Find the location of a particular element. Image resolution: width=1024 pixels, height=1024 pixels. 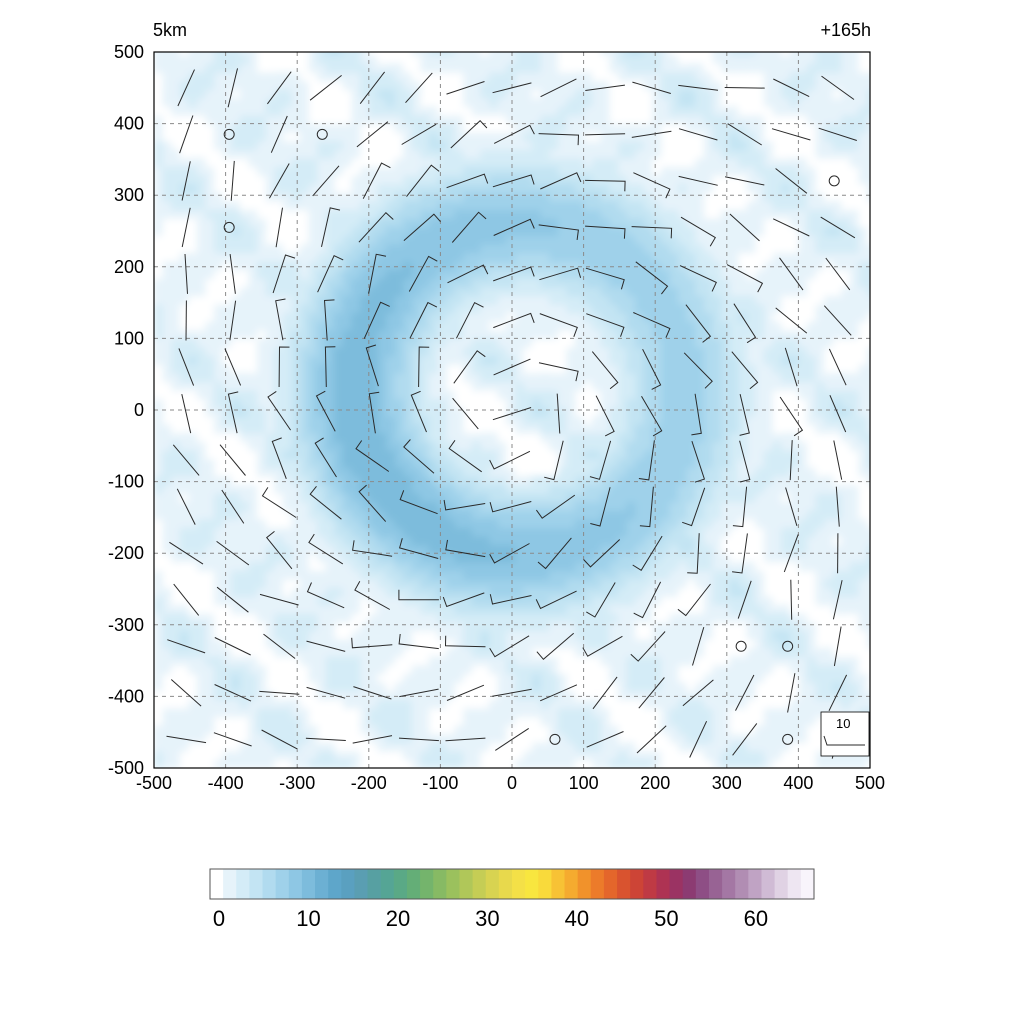

x-tick-label: 400 is located at coordinates (798, 783).